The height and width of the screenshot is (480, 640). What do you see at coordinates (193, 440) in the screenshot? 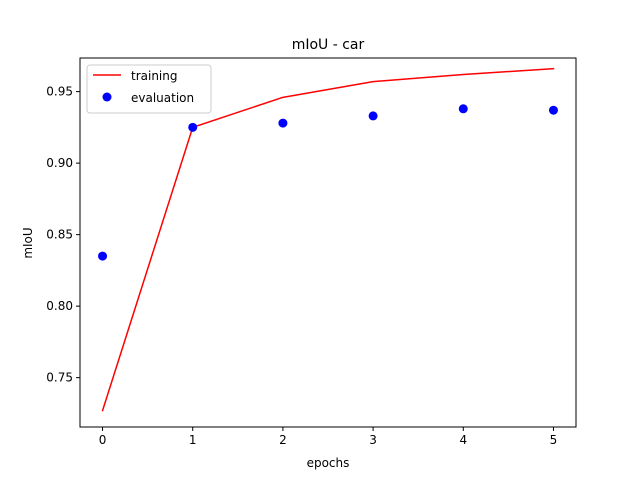
I see `x-tick-label-1: 1` at bounding box center [193, 440].